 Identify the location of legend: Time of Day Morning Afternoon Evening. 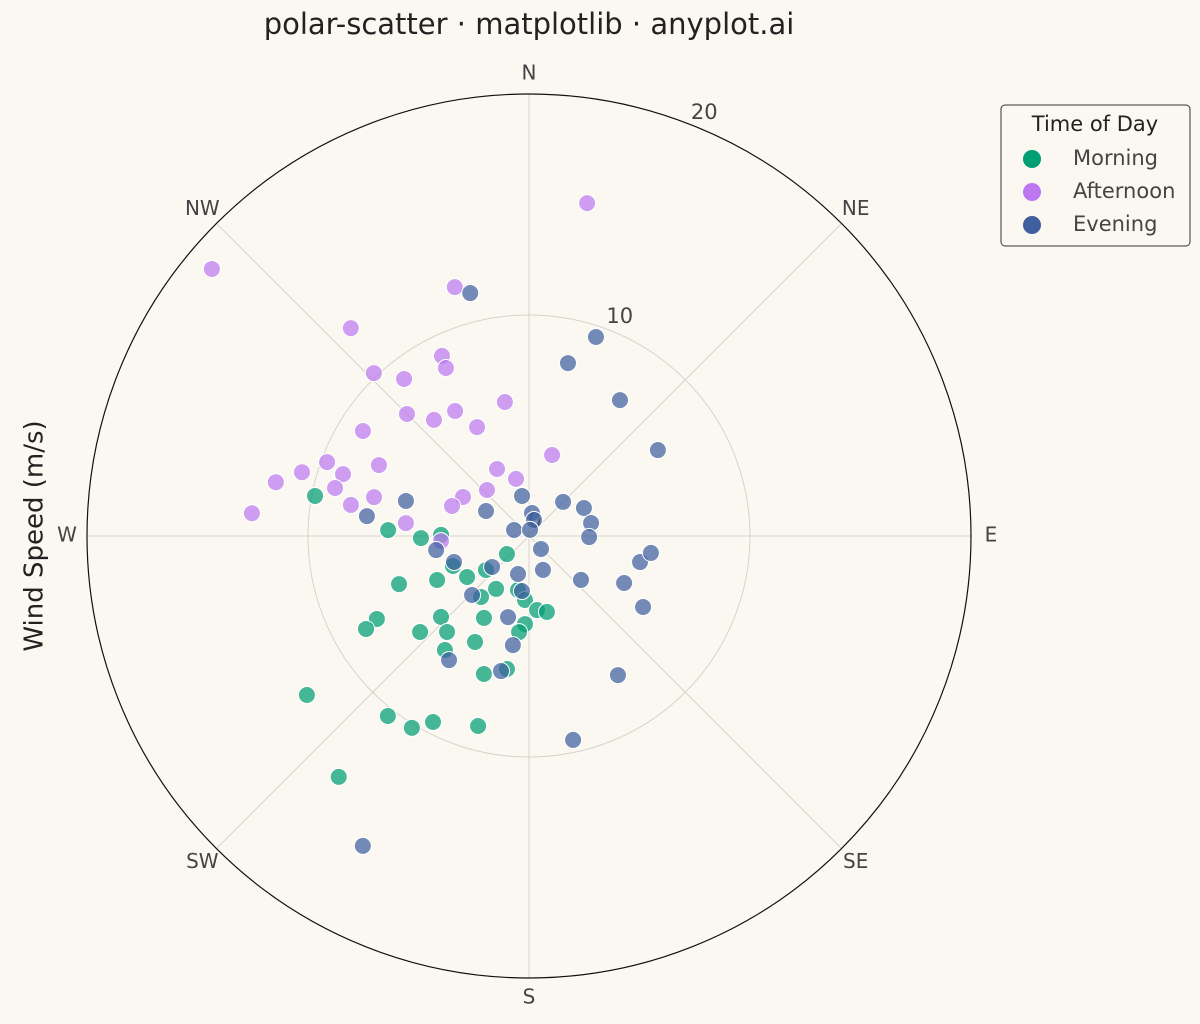
(1095, 175).